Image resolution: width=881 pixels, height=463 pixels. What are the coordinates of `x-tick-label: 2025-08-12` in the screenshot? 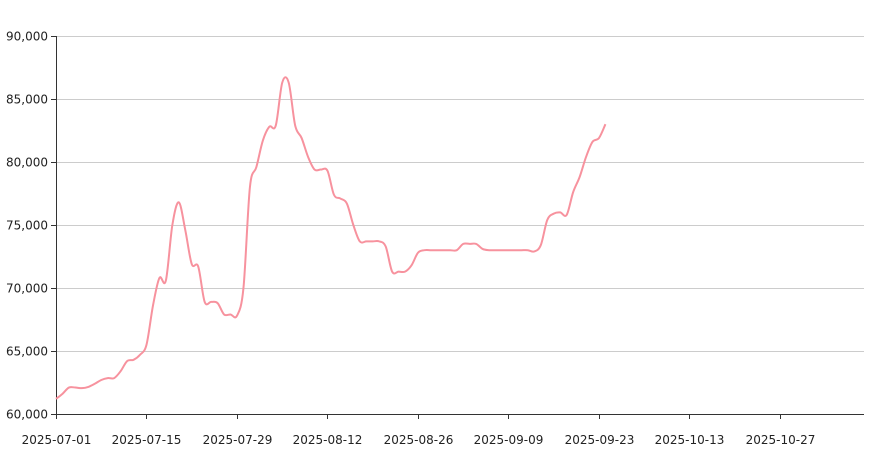 It's located at (328, 440).